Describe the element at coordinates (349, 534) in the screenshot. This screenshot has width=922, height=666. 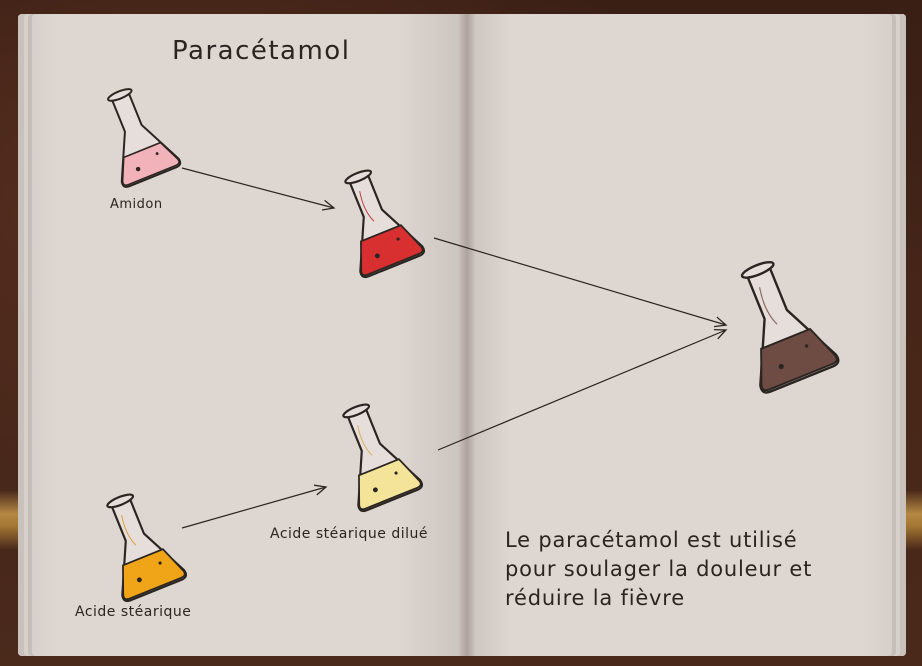
I see `label-diluted-stearic-acid: Acide stéarique dilué` at that location.